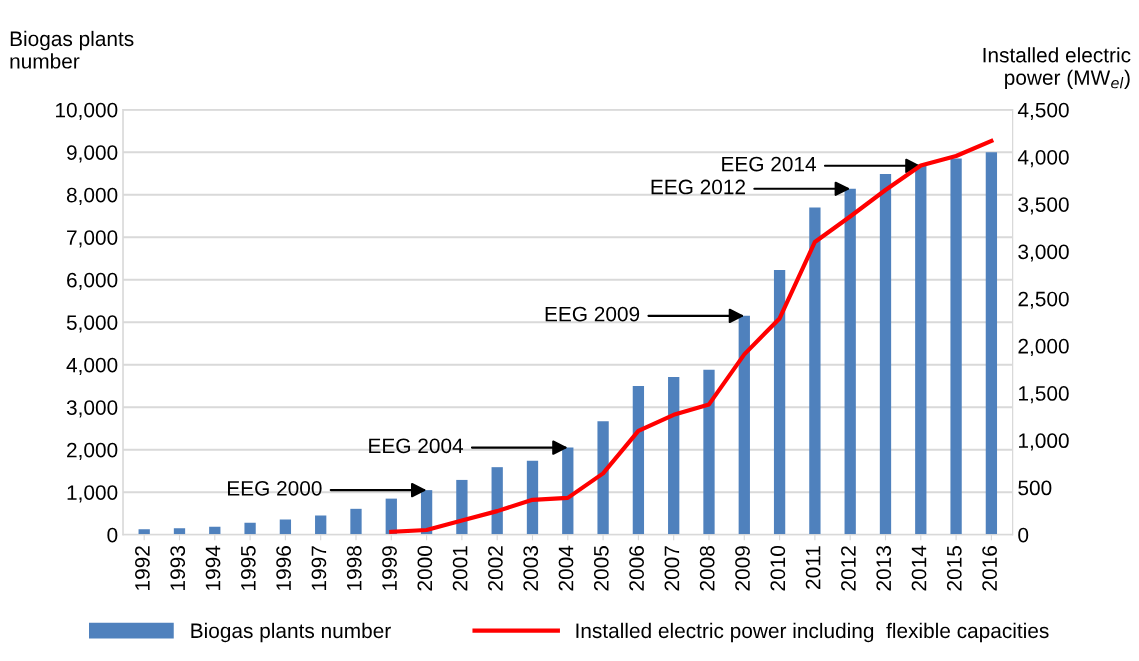 The height and width of the screenshot is (661, 1139). Describe the element at coordinates (1043, 158) in the screenshot. I see `y2-tick-label: 4,000` at that location.